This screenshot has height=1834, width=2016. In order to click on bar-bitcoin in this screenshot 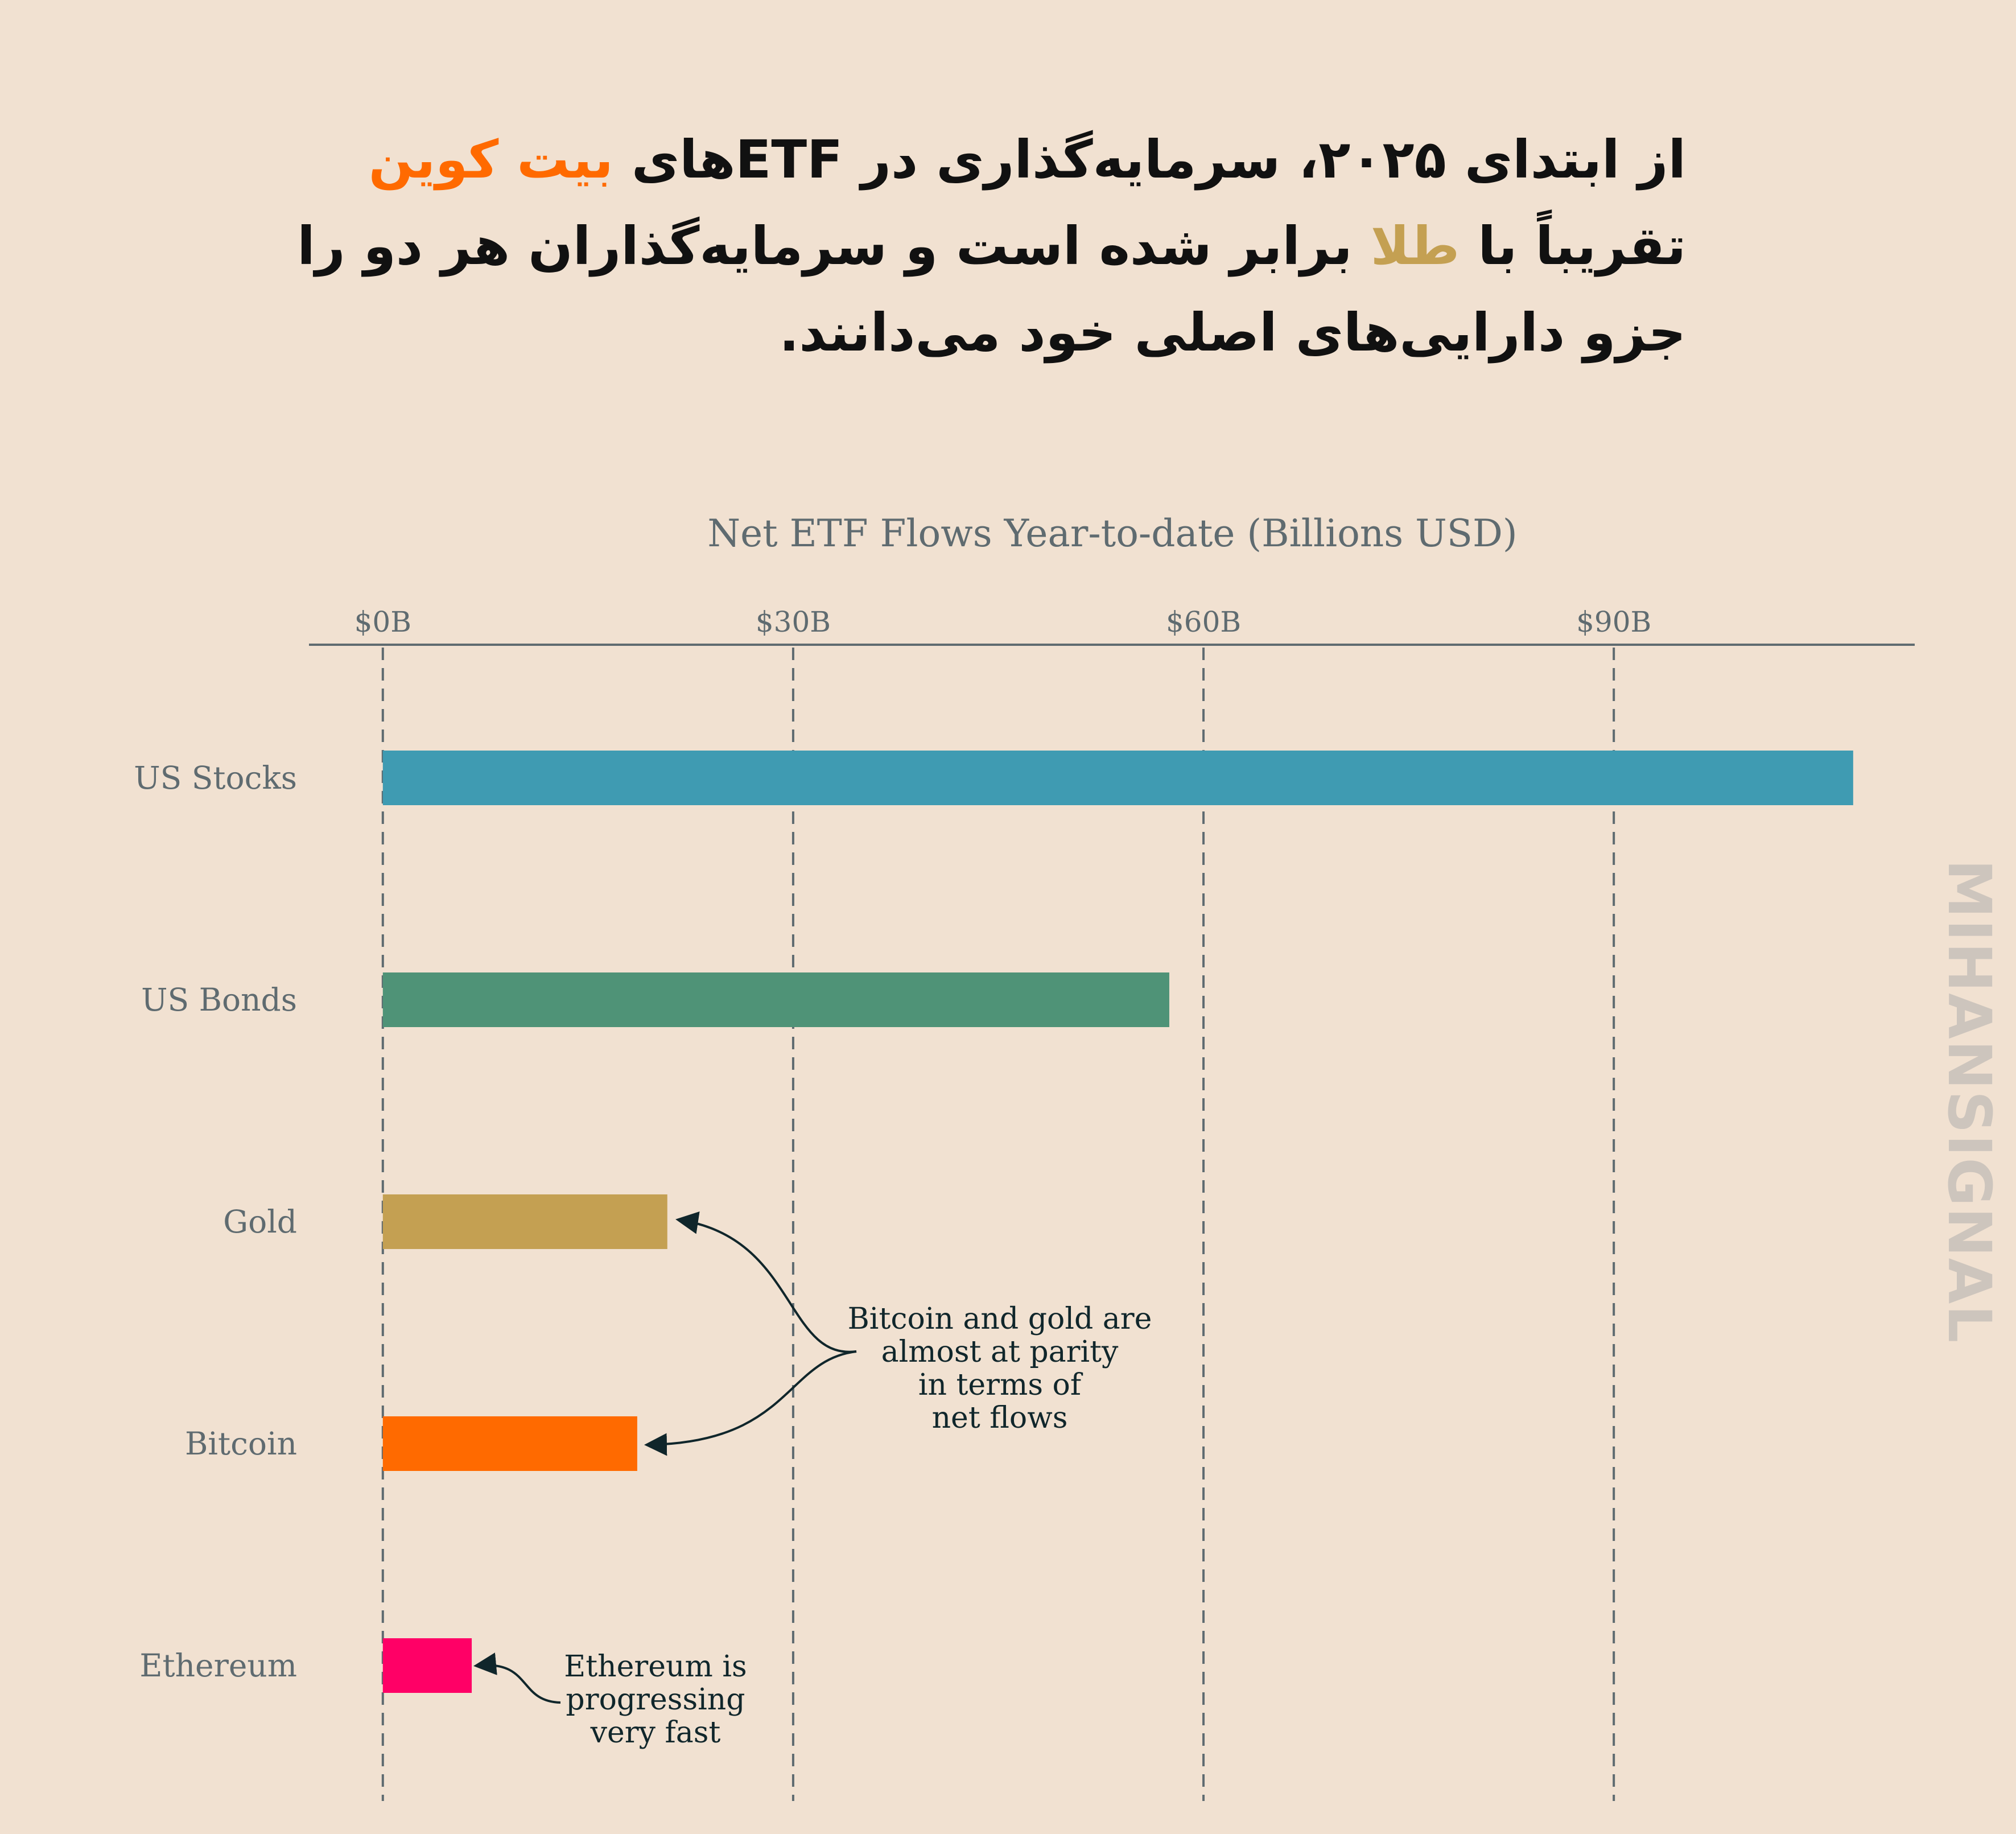, I will do `click(510, 1443)`.